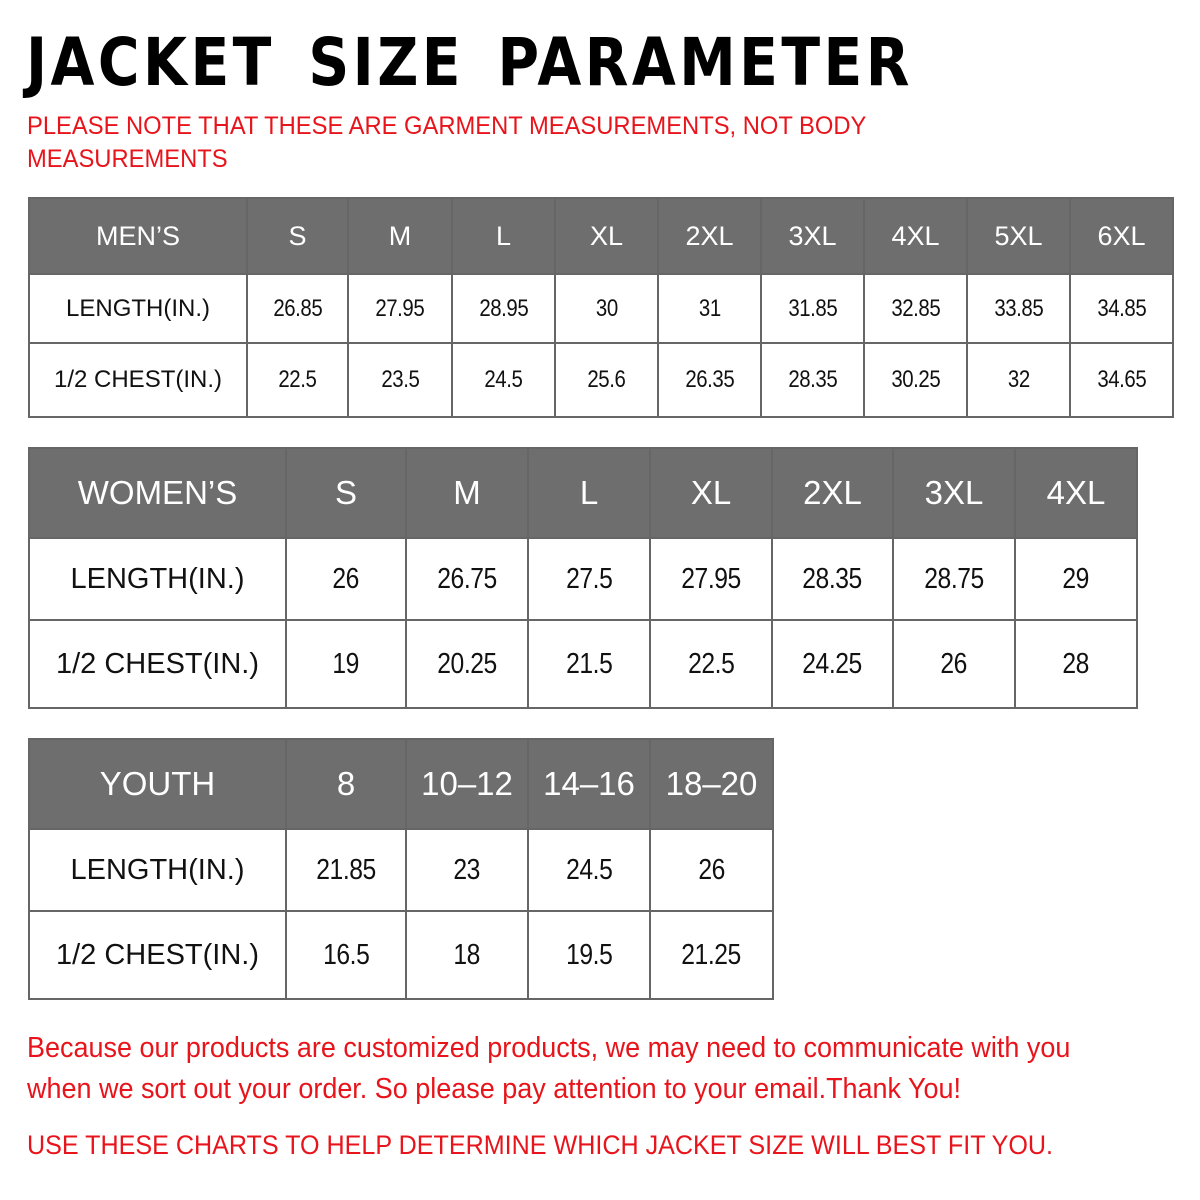 This screenshot has width=1200, height=1200. What do you see at coordinates (157, 493) in the screenshot?
I see `category-header: WOMEN’S` at bounding box center [157, 493].